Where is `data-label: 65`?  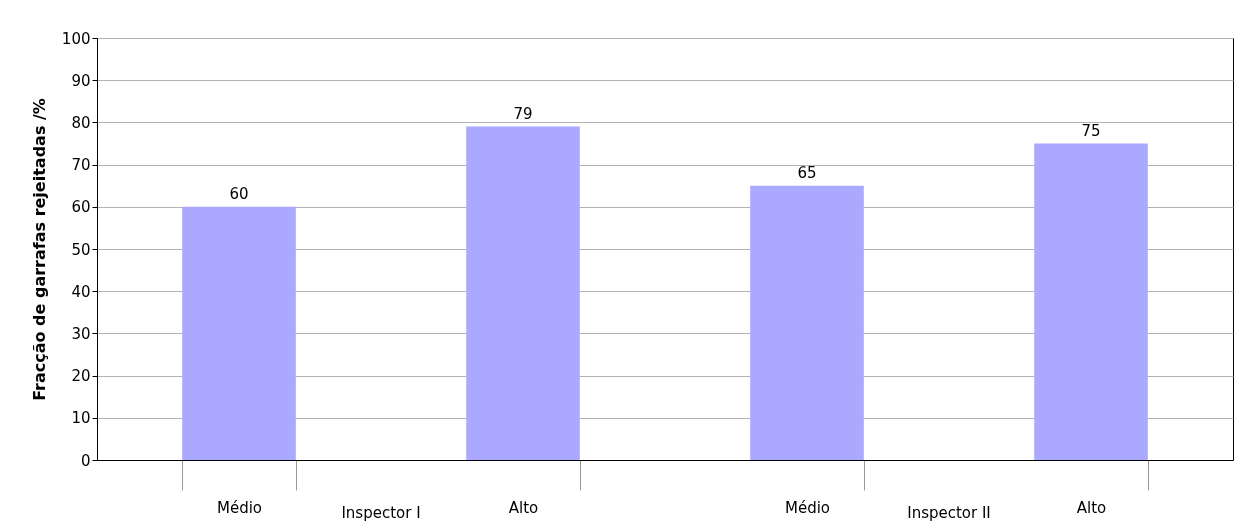
data-label: 65 is located at coordinates (807, 172).